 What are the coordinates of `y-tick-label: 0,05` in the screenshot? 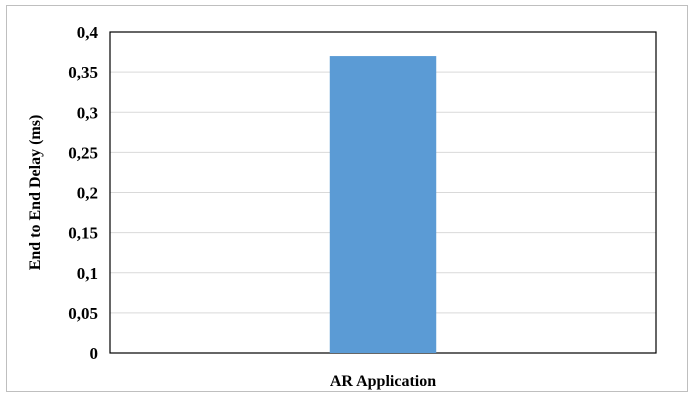 It's located at (83, 313).